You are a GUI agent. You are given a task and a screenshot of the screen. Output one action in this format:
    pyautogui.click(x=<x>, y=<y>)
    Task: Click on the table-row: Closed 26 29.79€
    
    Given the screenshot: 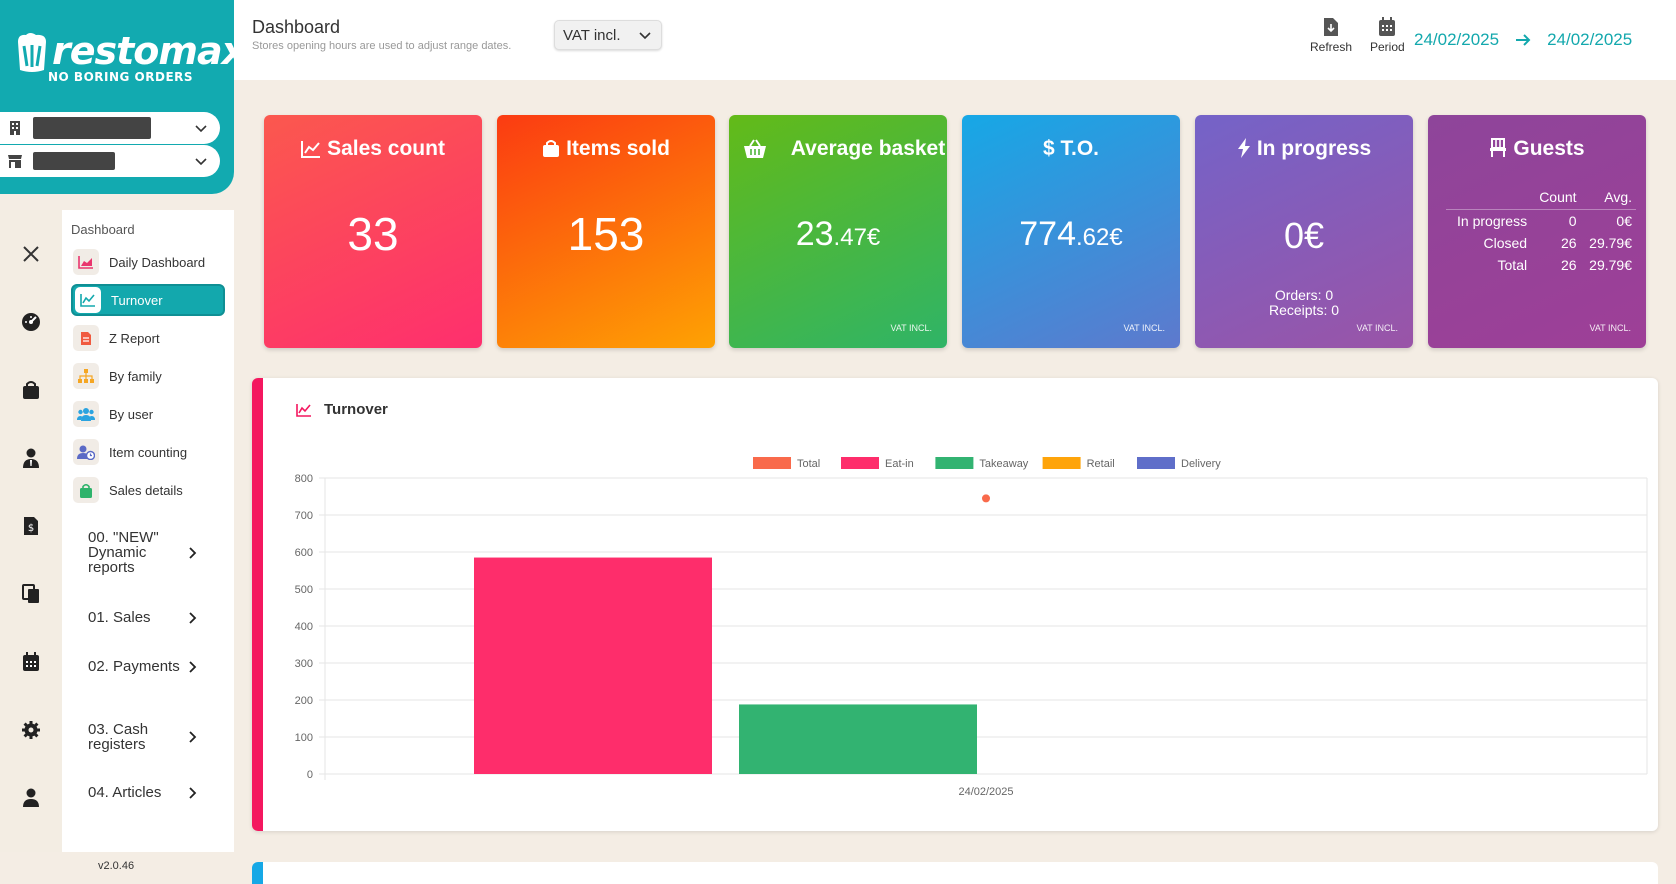 What is the action you would take?
    pyautogui.click(x=1541, y=243)
    